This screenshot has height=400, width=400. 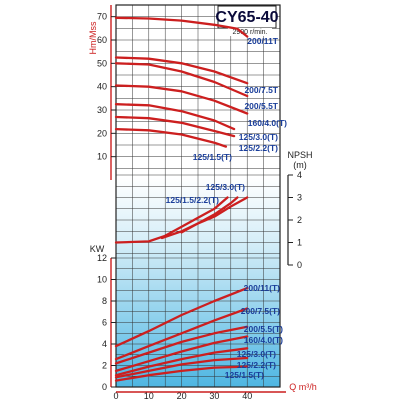 I want to click on head-tick-label: 40, so click(x=102, y=87).